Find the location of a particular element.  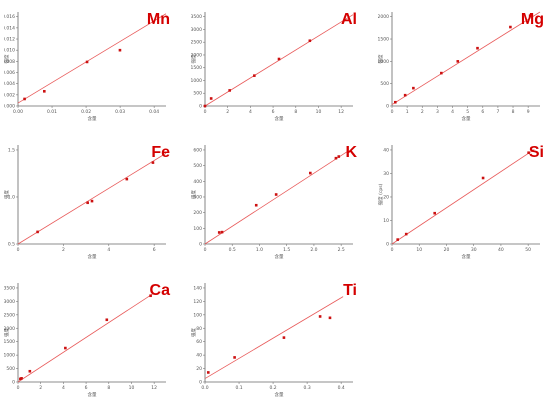

y-tick-label: 0.000 is located at coordinates (9, 107).